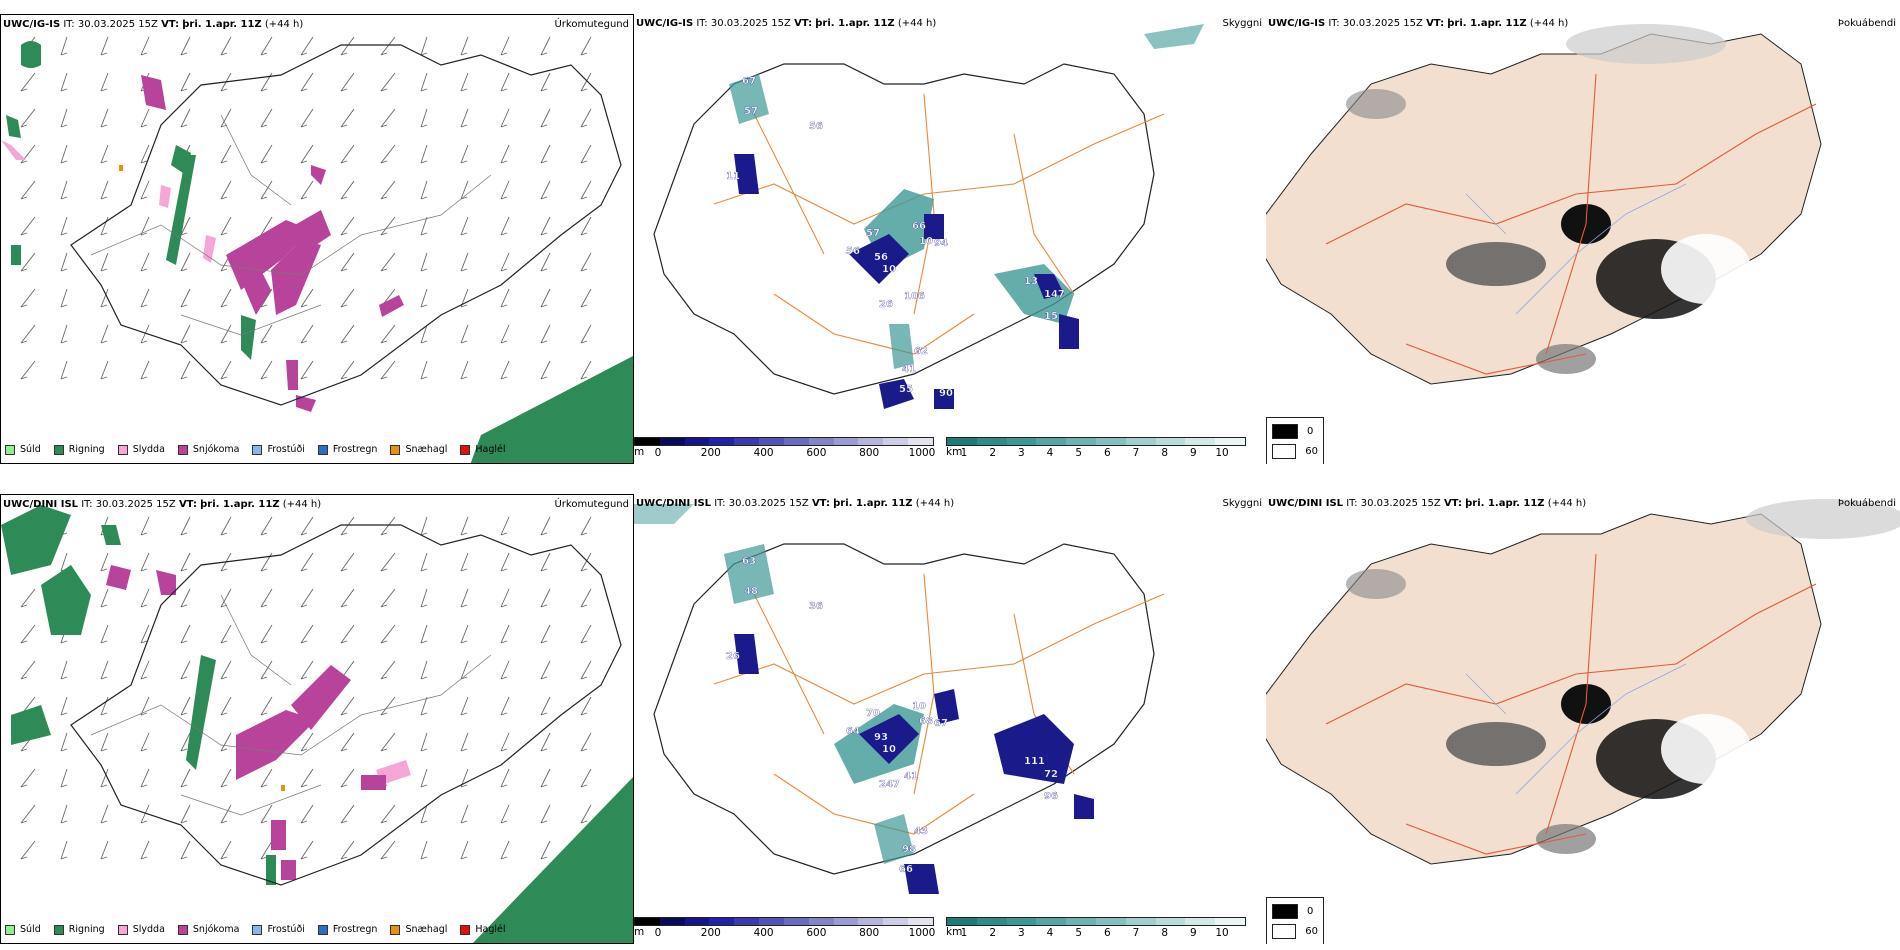 The height and width of the screenshot is (950, 1900). Describe the element at coordinates (483, 449) in the screenshot. I see `legend-item-haglel: Haglél` at that location.